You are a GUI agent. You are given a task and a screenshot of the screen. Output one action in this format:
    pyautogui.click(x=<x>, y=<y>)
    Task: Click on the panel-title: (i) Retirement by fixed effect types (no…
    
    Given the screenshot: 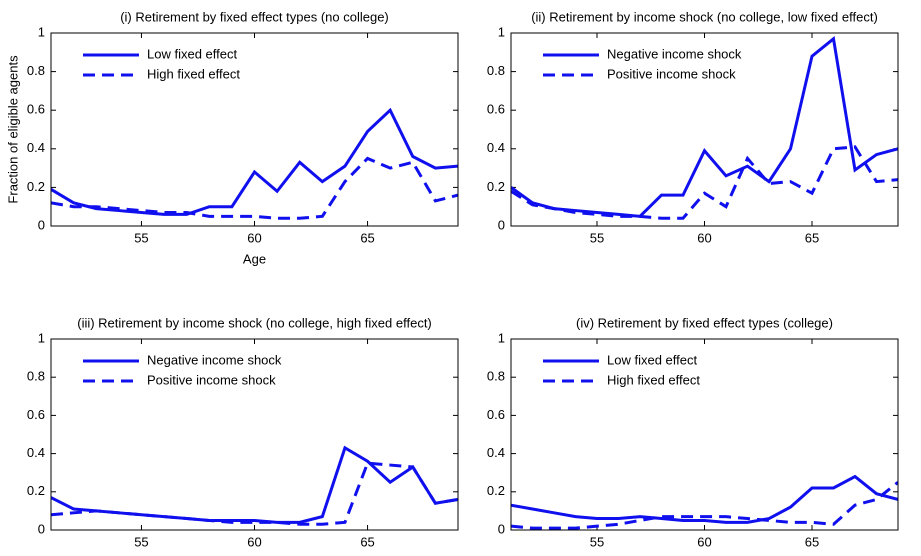 What is the action you would take?
    pyautogui.click(x=254, y=16)
    